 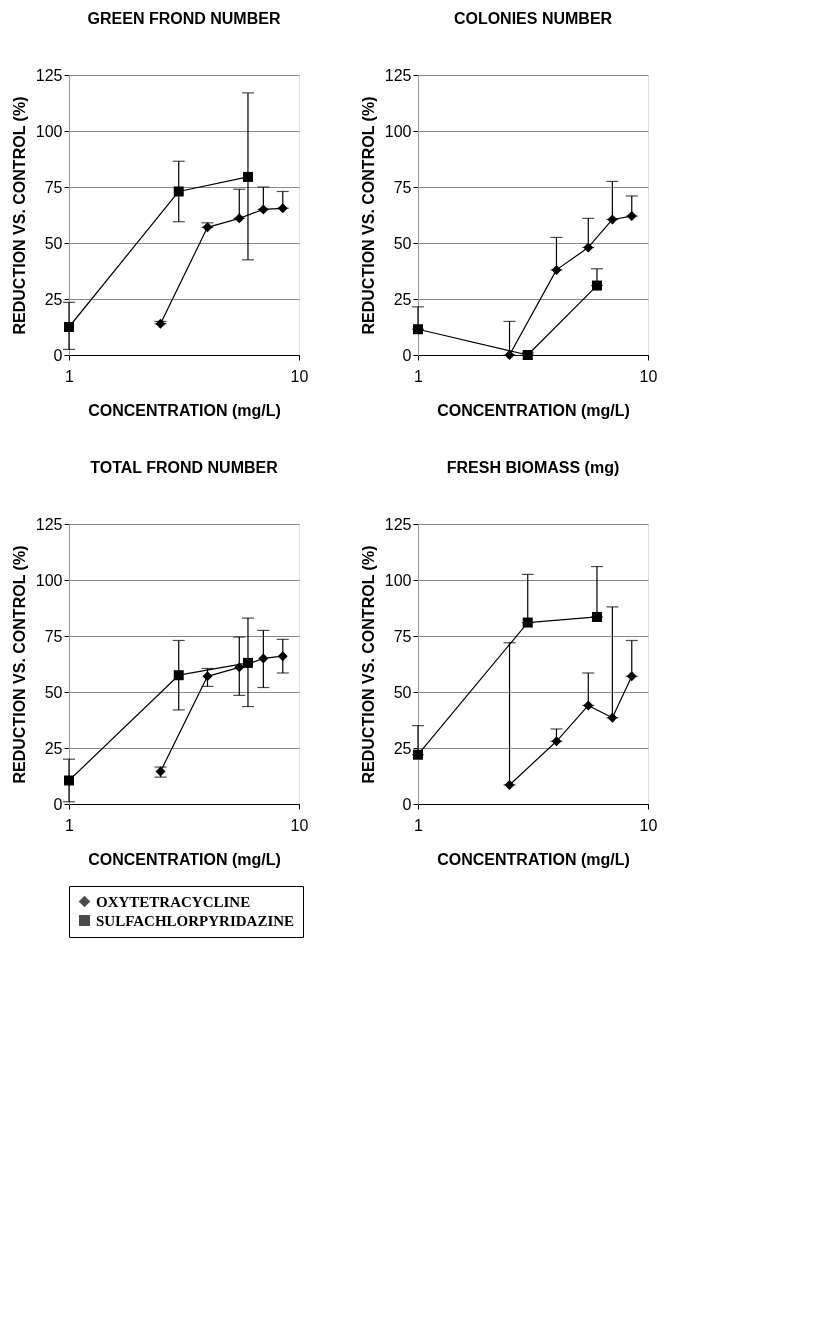 I want to click on chart-title: COLONIES NUMBER, so click(x=533, y=18).